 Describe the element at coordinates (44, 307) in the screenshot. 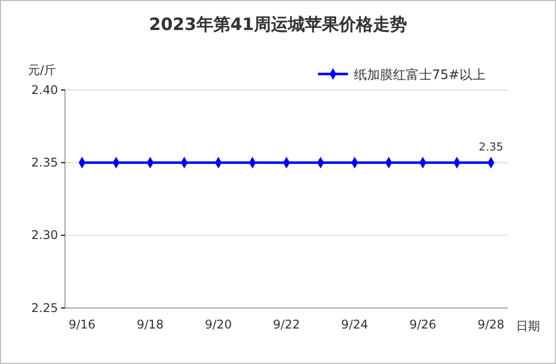

I see `y-tick-label: 2.25` at that location.